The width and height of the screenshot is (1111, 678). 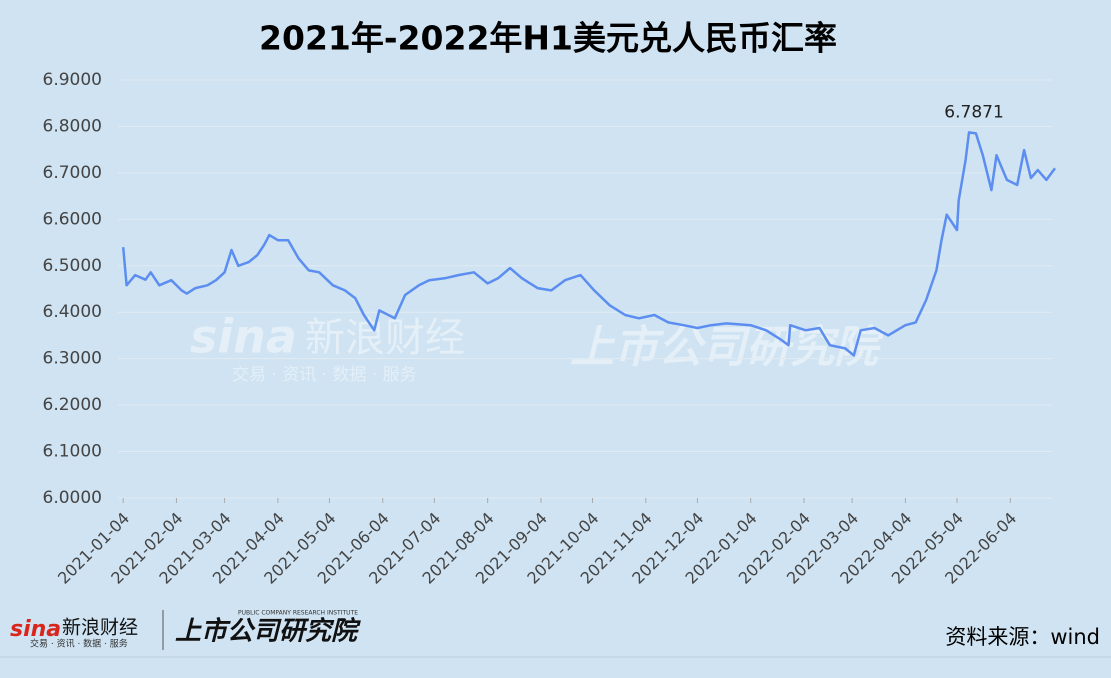 I want to click on watermark-tagline: 交易 · 资讯 · 数据 · 服务, so click(x=324, y=375).